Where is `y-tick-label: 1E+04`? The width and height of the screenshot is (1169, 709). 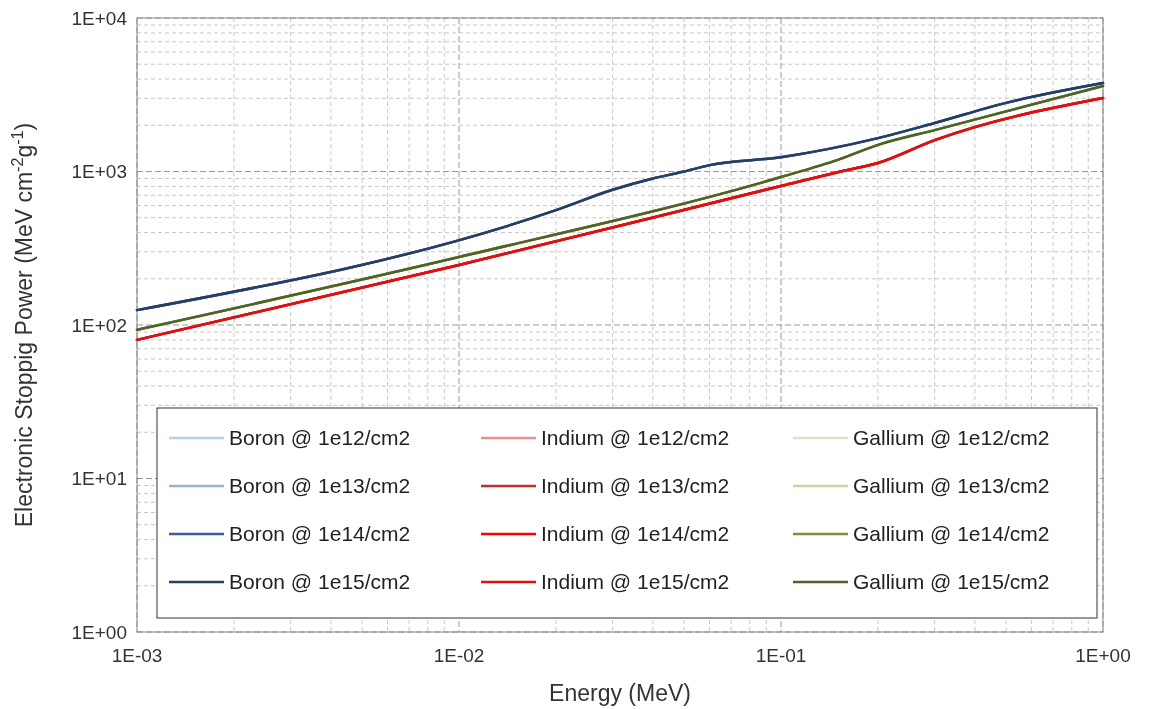 y-tick-label: 1E+04 is located at coordinates (99, 18).